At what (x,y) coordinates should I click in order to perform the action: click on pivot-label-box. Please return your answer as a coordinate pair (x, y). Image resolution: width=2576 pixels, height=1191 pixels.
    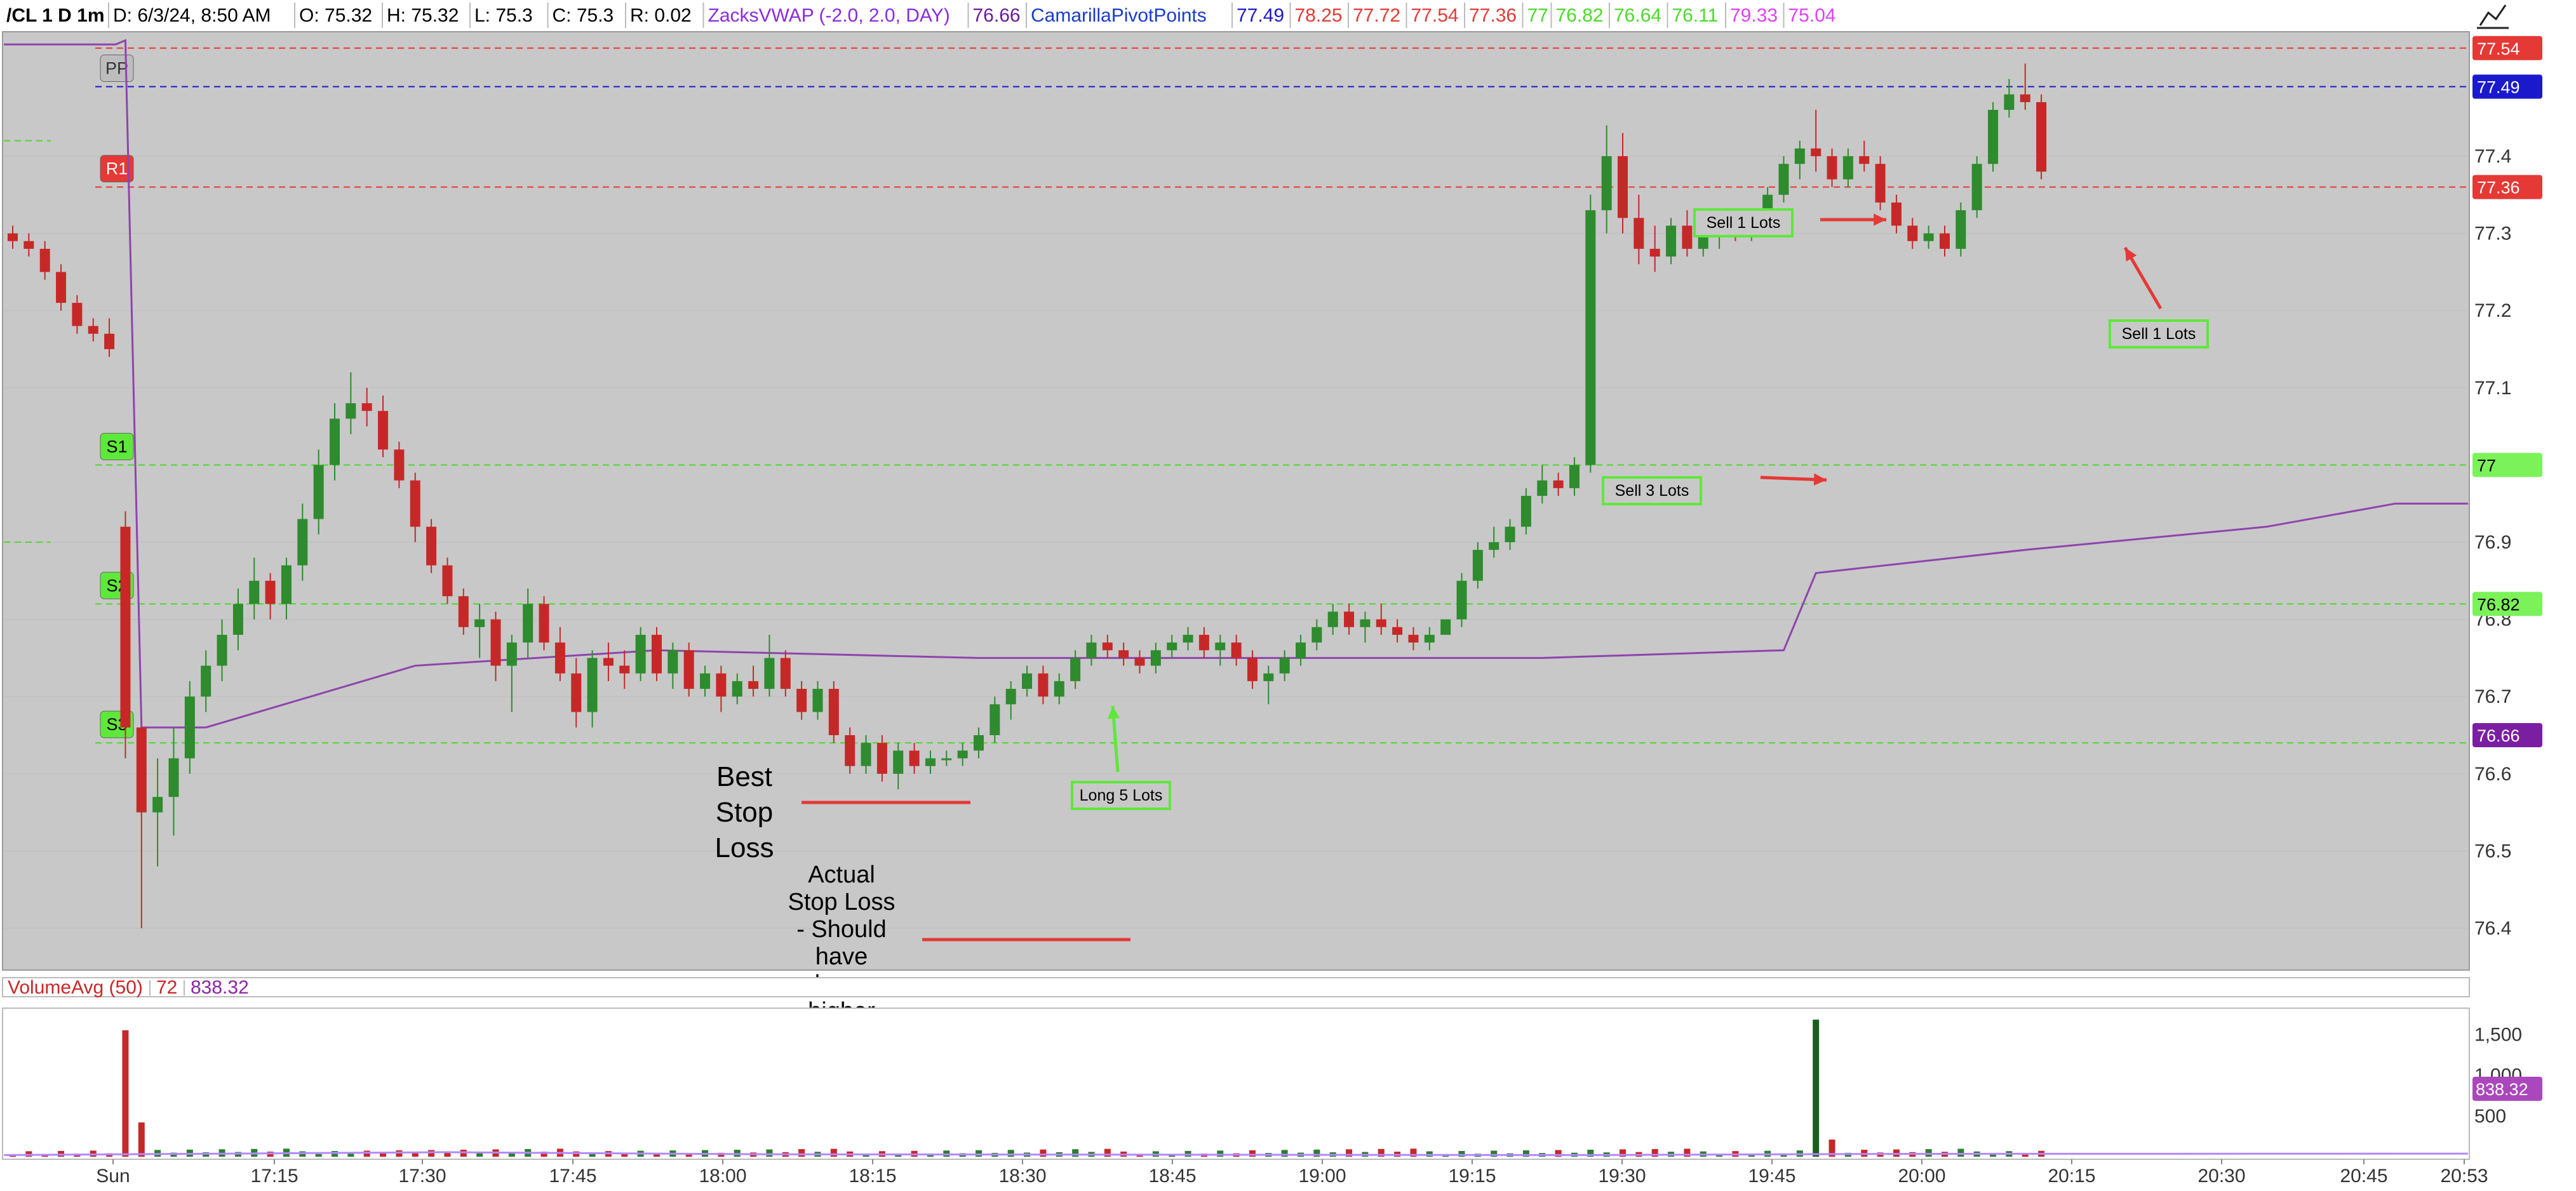
    Looking at the image, I should click on (117, 169).